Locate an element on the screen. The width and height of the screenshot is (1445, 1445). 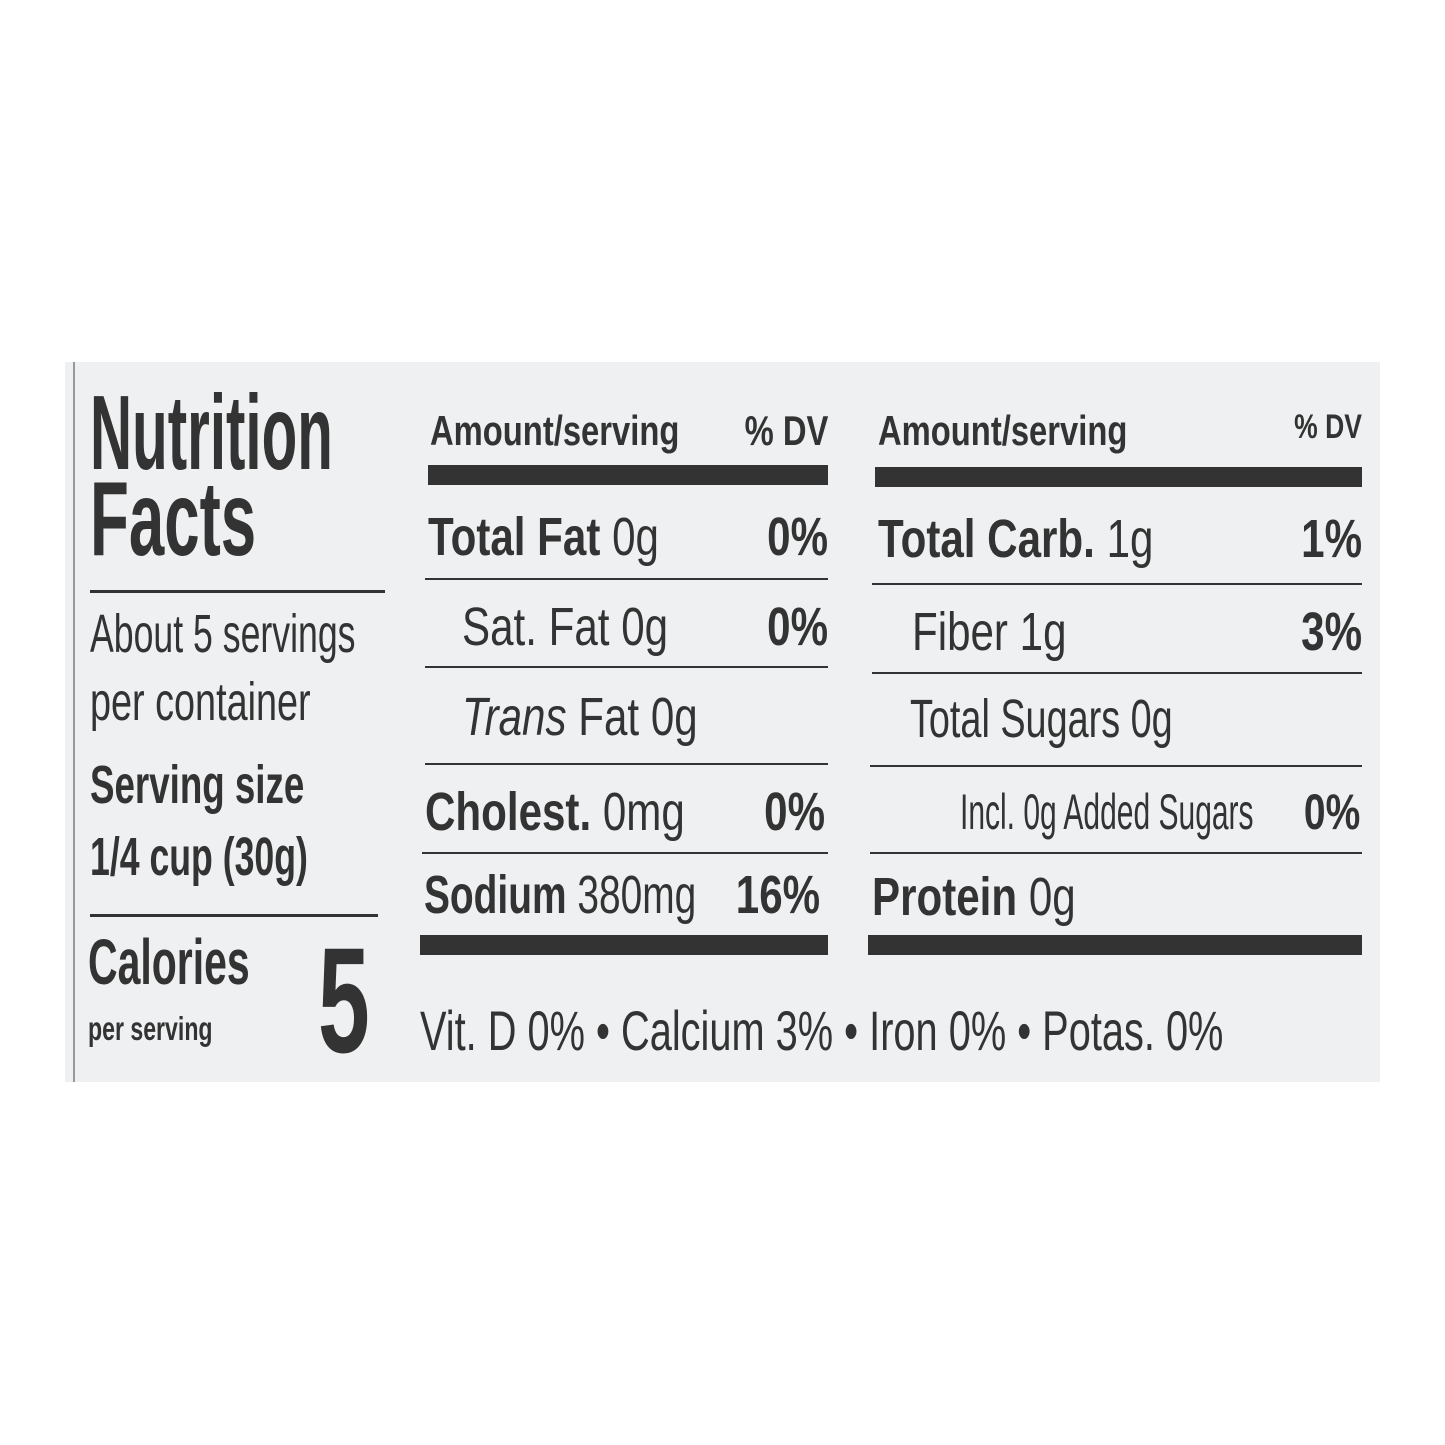
row-cholesterol: Cholest. 0mg 0% is located at coordinates (625, 812).